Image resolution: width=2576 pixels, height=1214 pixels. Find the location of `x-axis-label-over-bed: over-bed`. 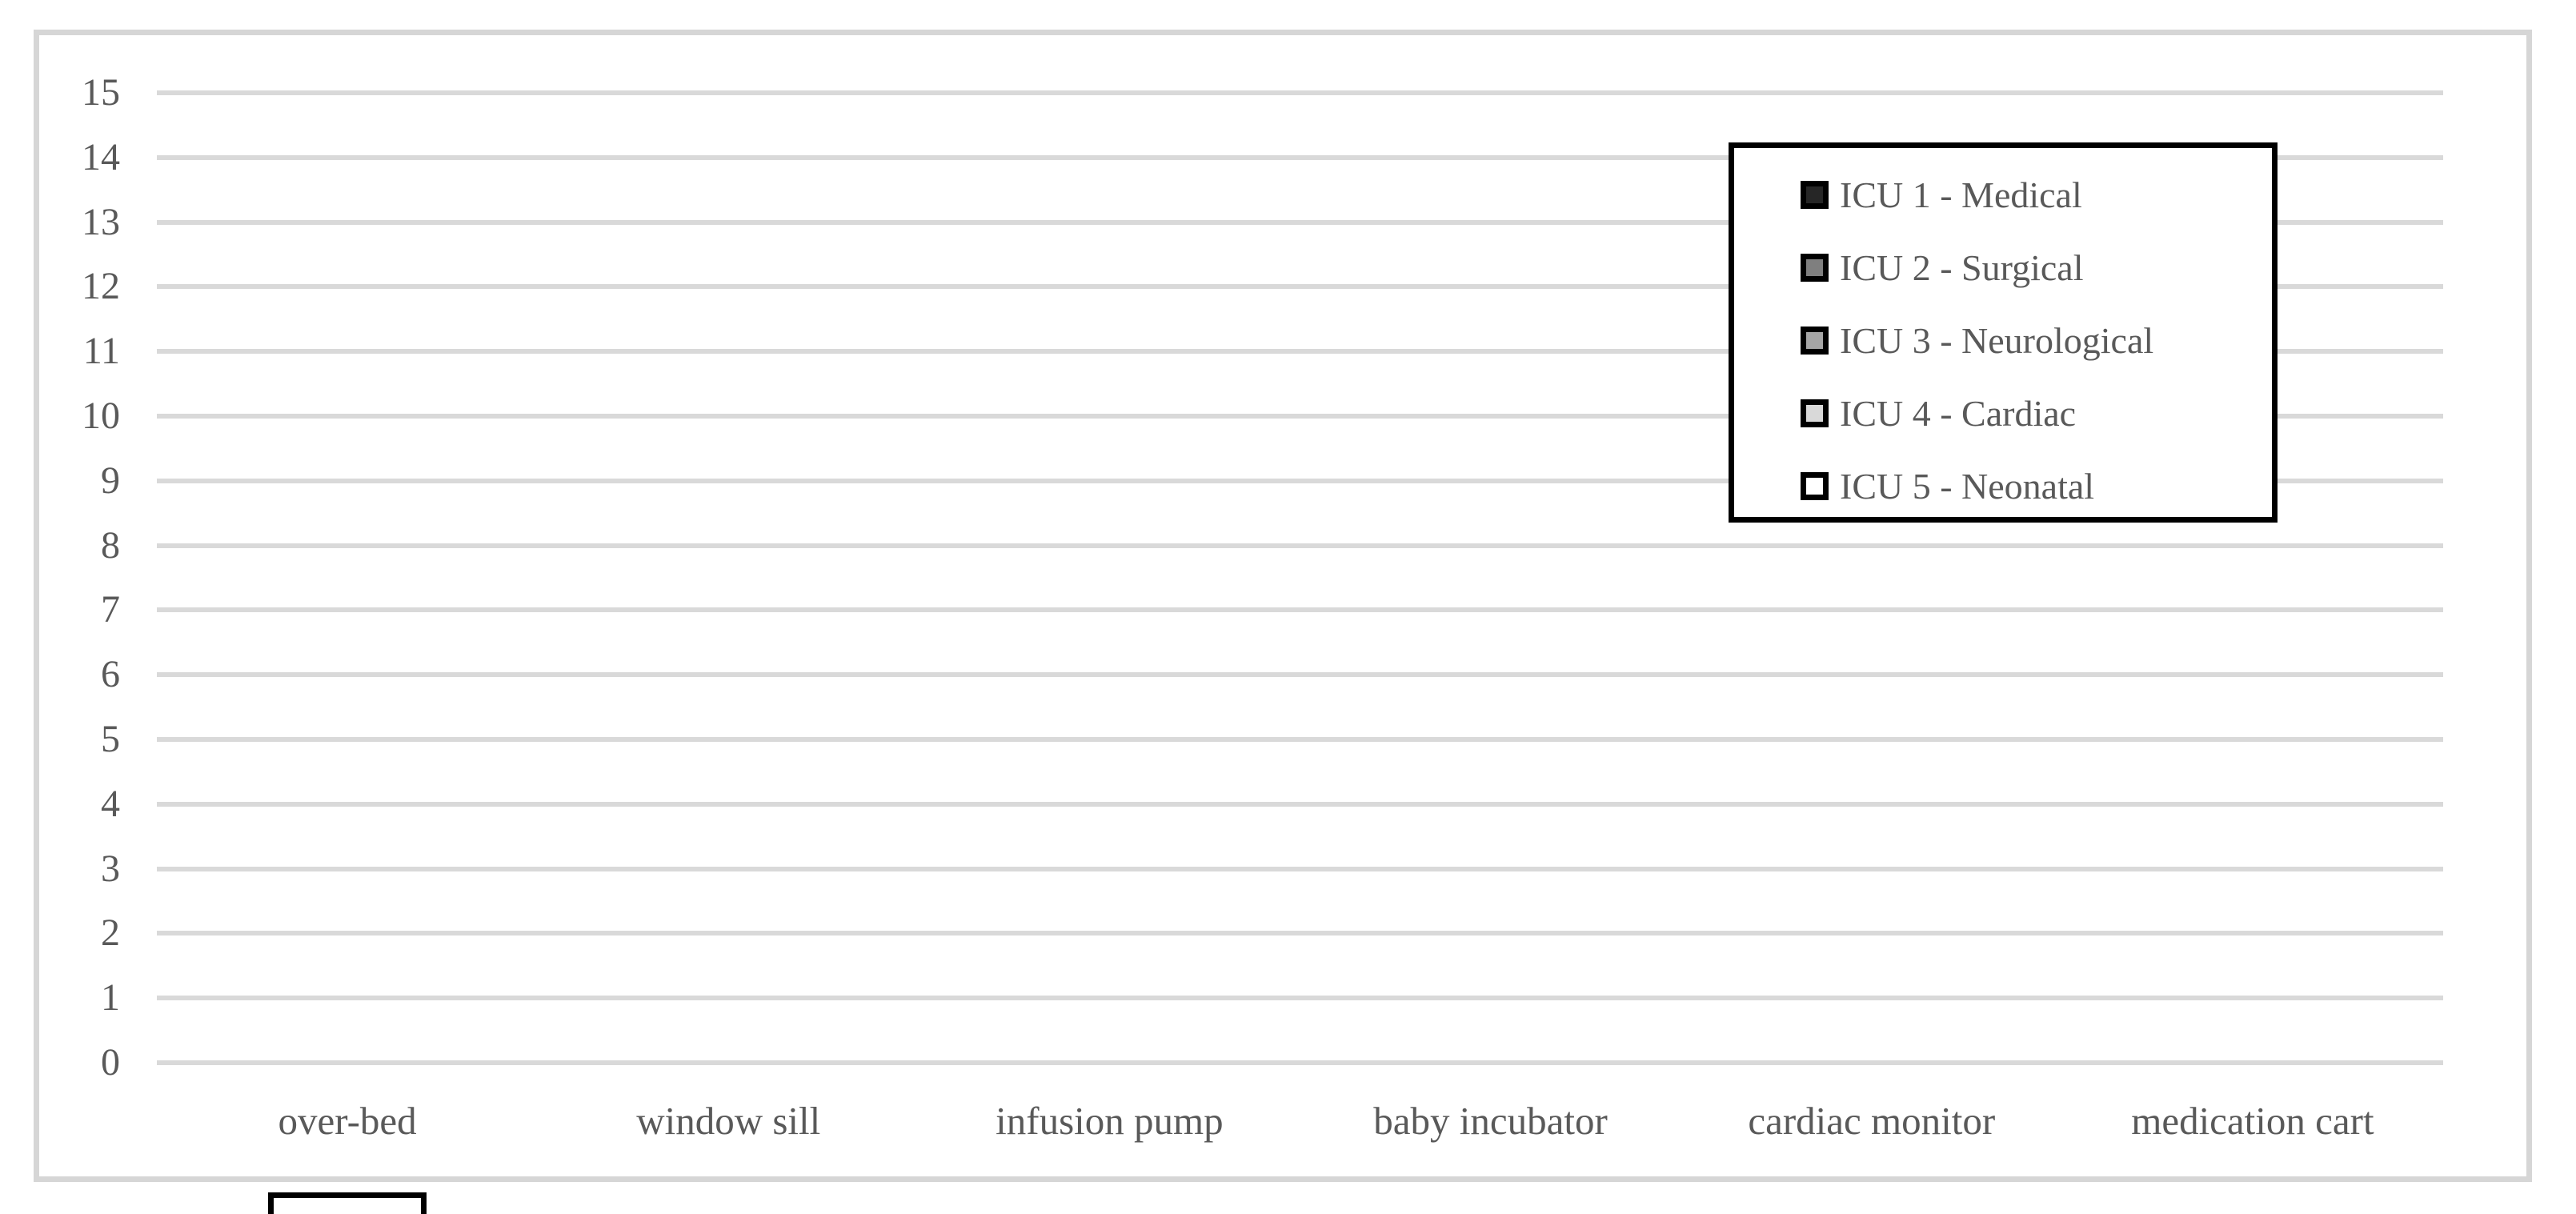

x-axis-label-over-bed: over-bed is located at coordinates (347, 1121).